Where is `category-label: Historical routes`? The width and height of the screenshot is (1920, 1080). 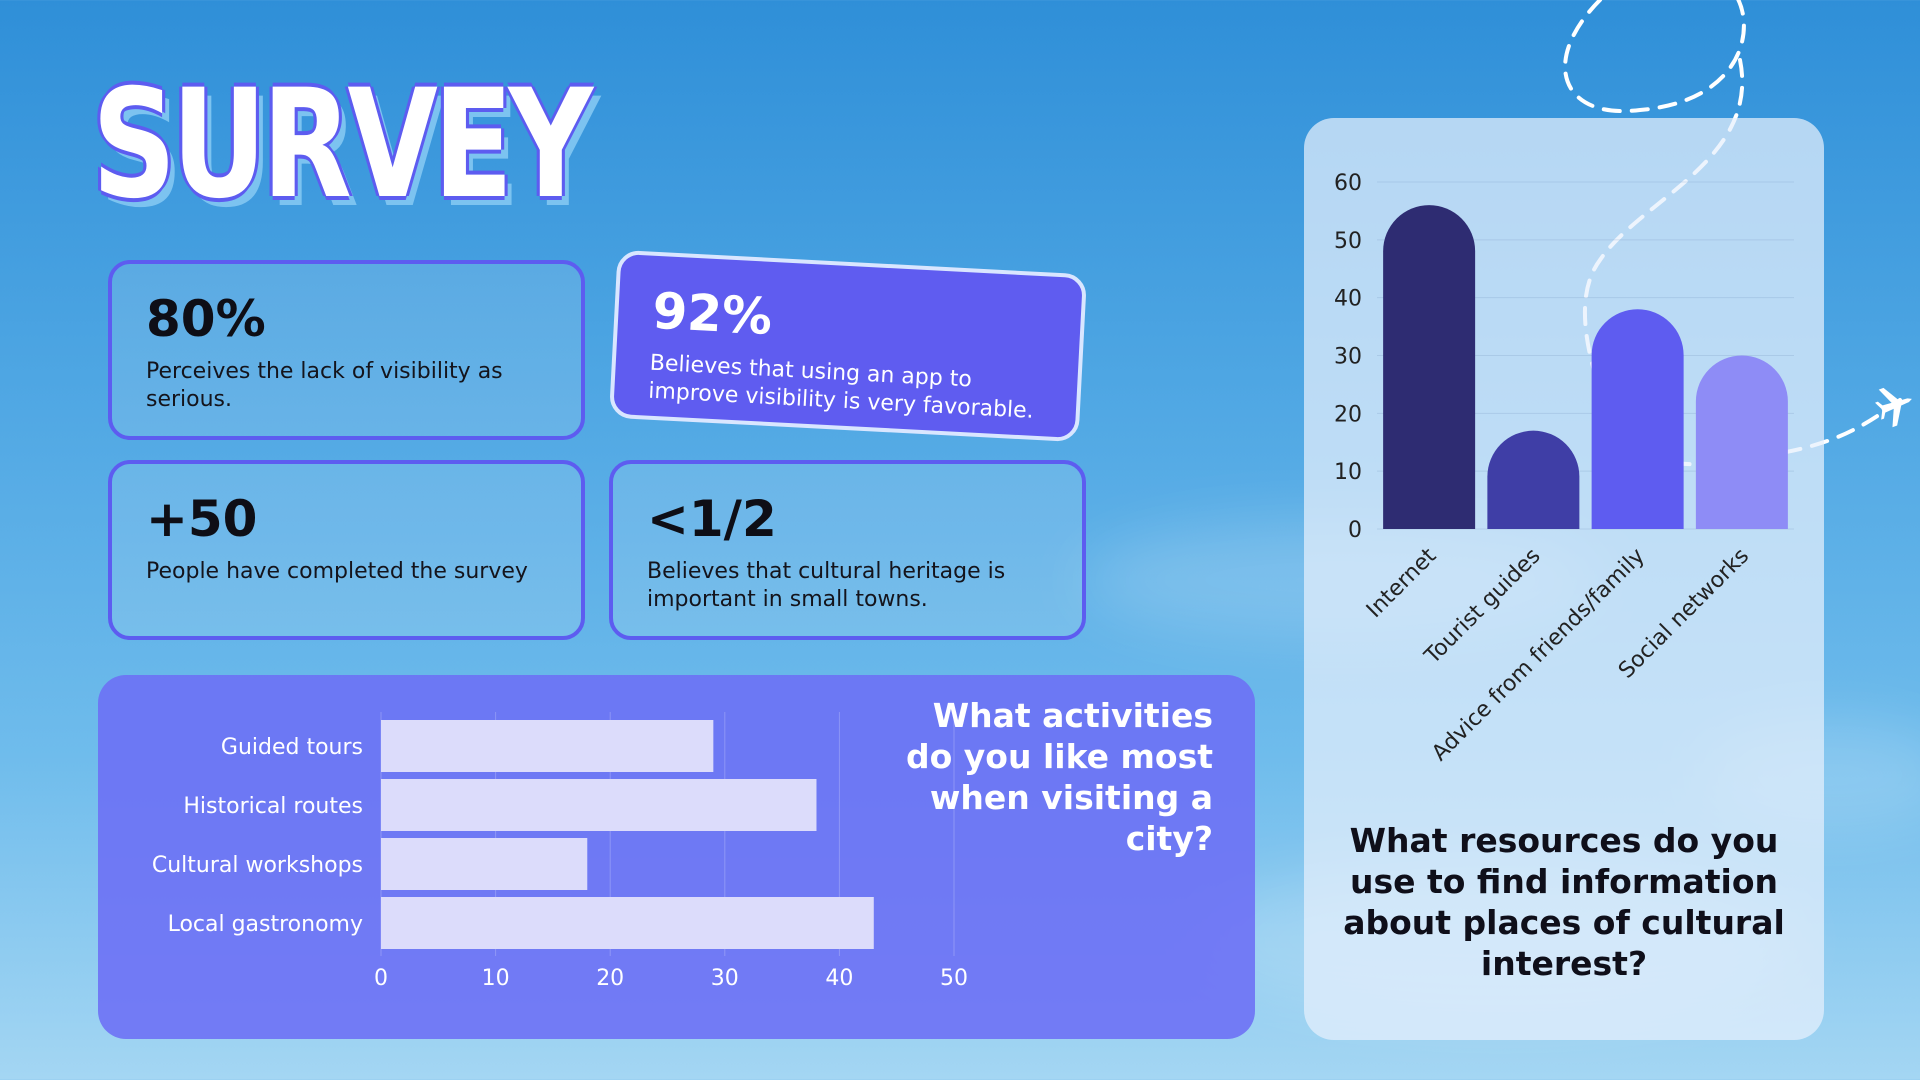 category-label: Historical routes is located at coordinates (273, 806).